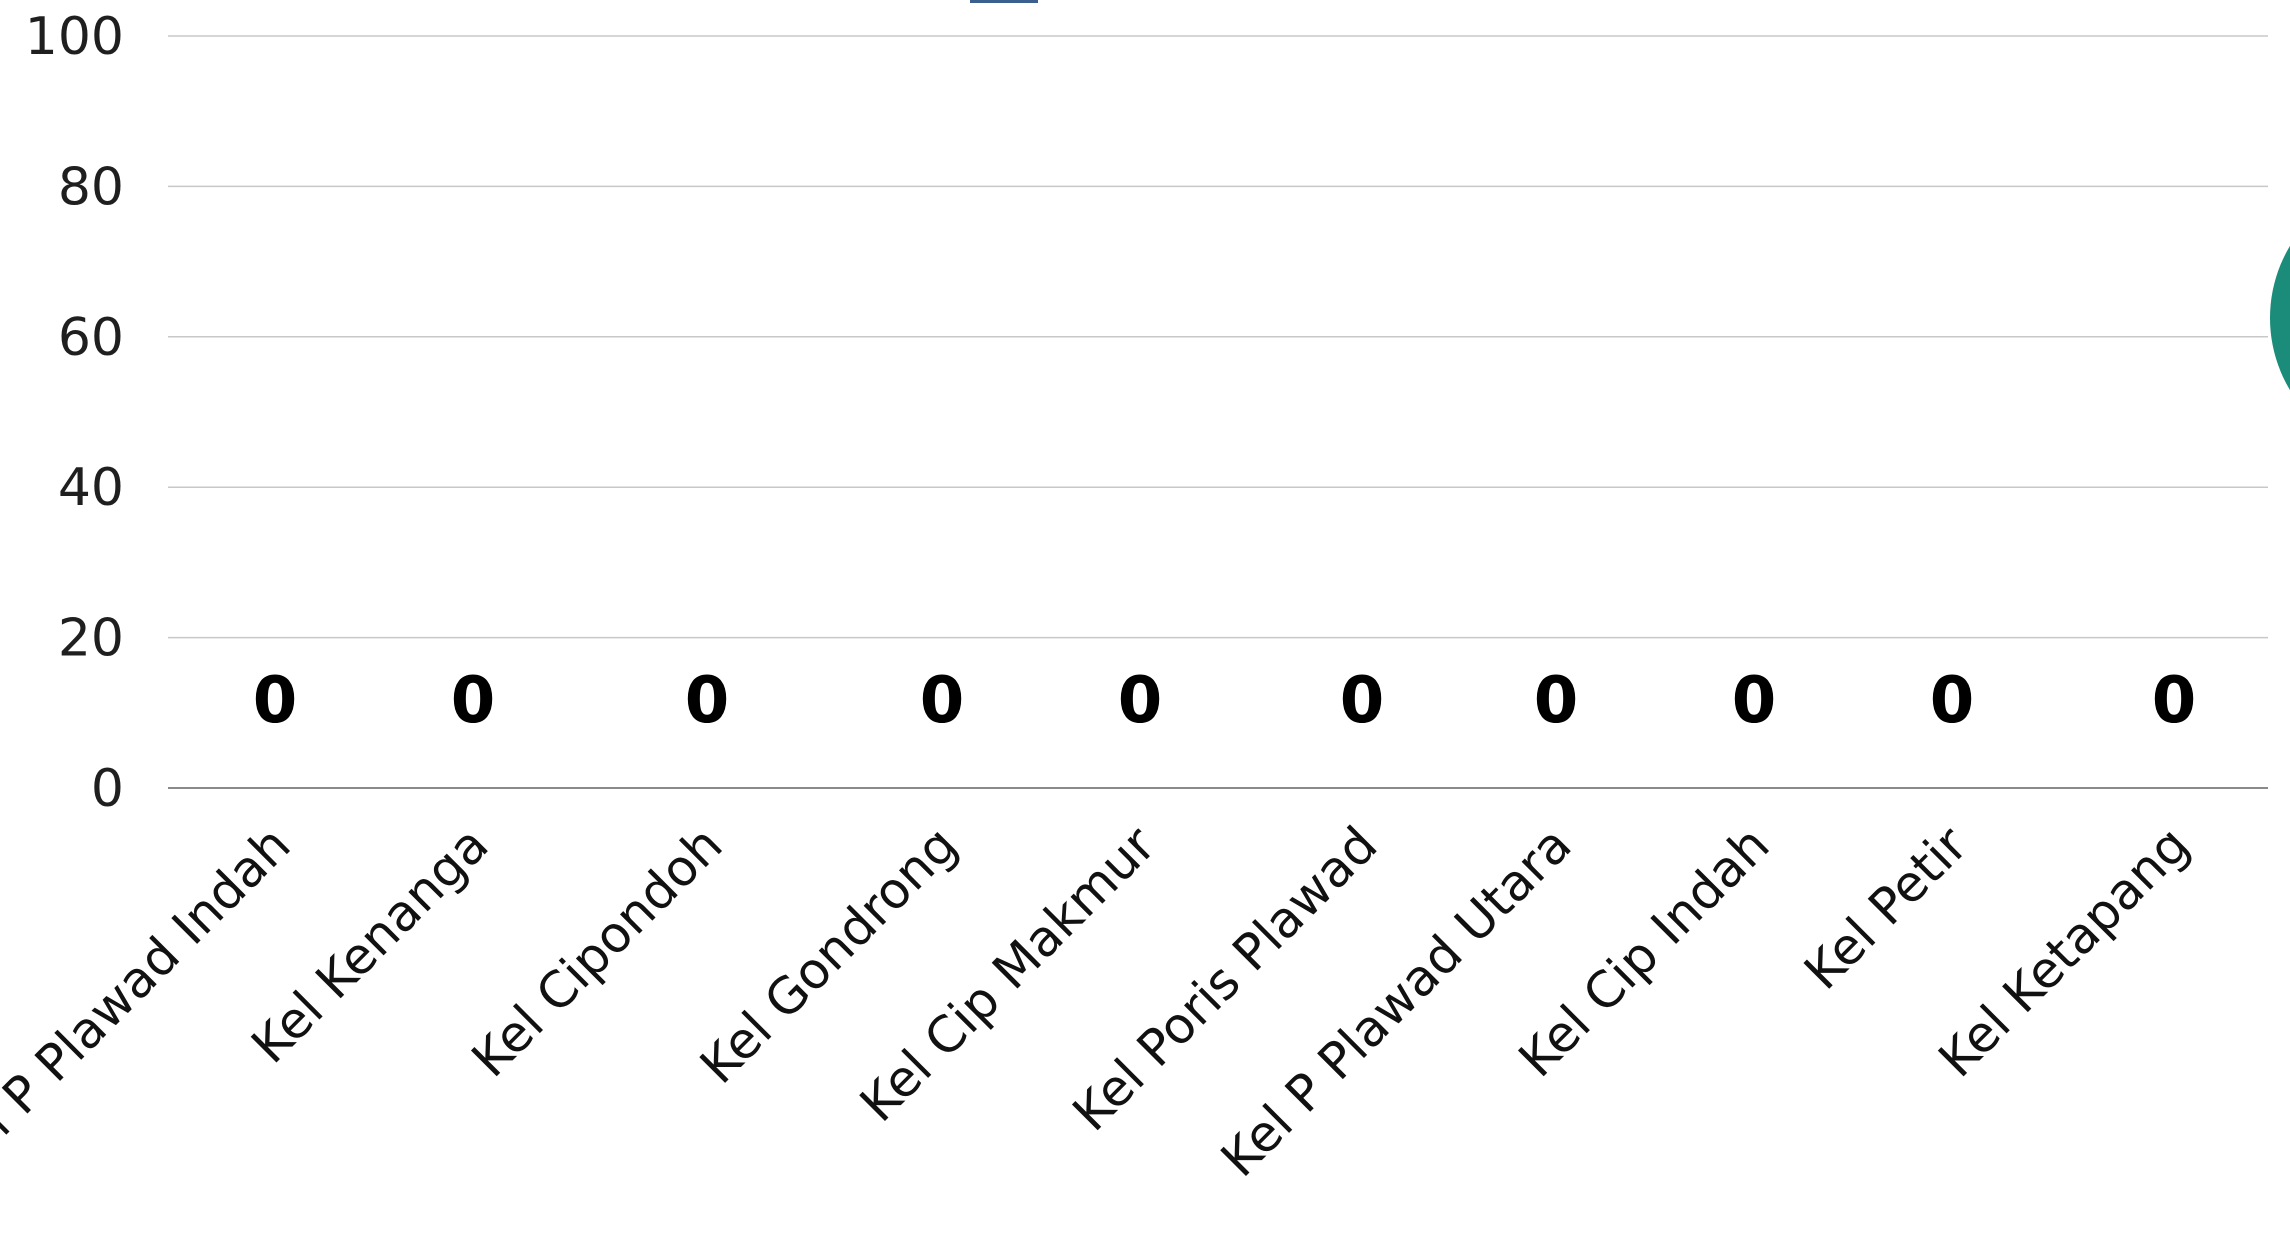 The height and width of the screenshot is (1240, 2290). What do you see at coordinates (1396, 1001) in the screenshot?
I see `x-category-label: Kel P Plawad Utara` at bounding box center [1396, 1001].